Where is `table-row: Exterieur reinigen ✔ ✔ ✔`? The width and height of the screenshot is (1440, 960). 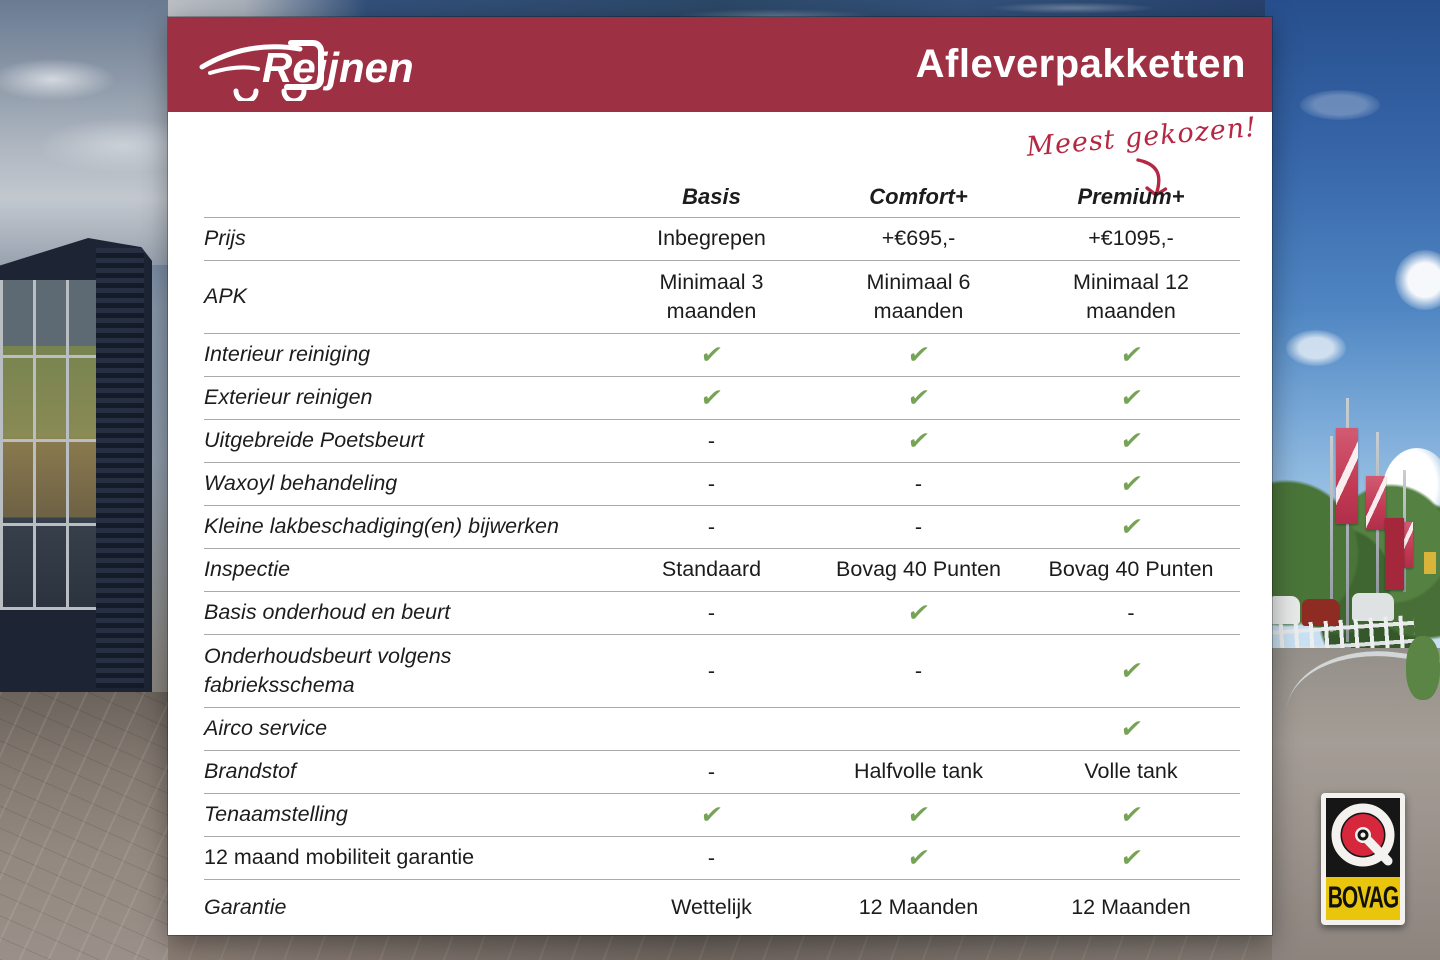
table-row: Exterieur reinigen ✔ ✔ ✔ is located at coordinates (722, 398).